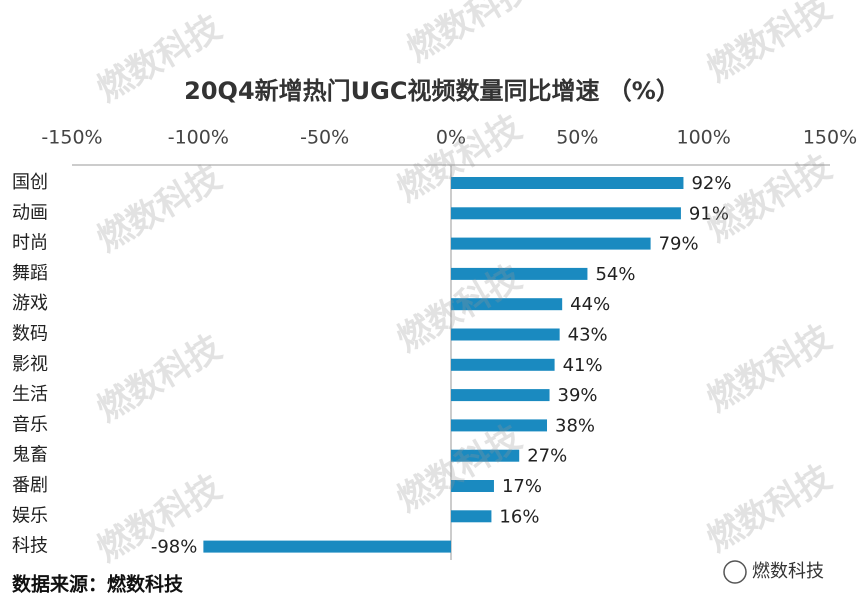 The width and height of the screenshot is (864, 609). Describe the element at coordinates (519, 516) in the screenshot. I see `value-label: 16%` at that location.